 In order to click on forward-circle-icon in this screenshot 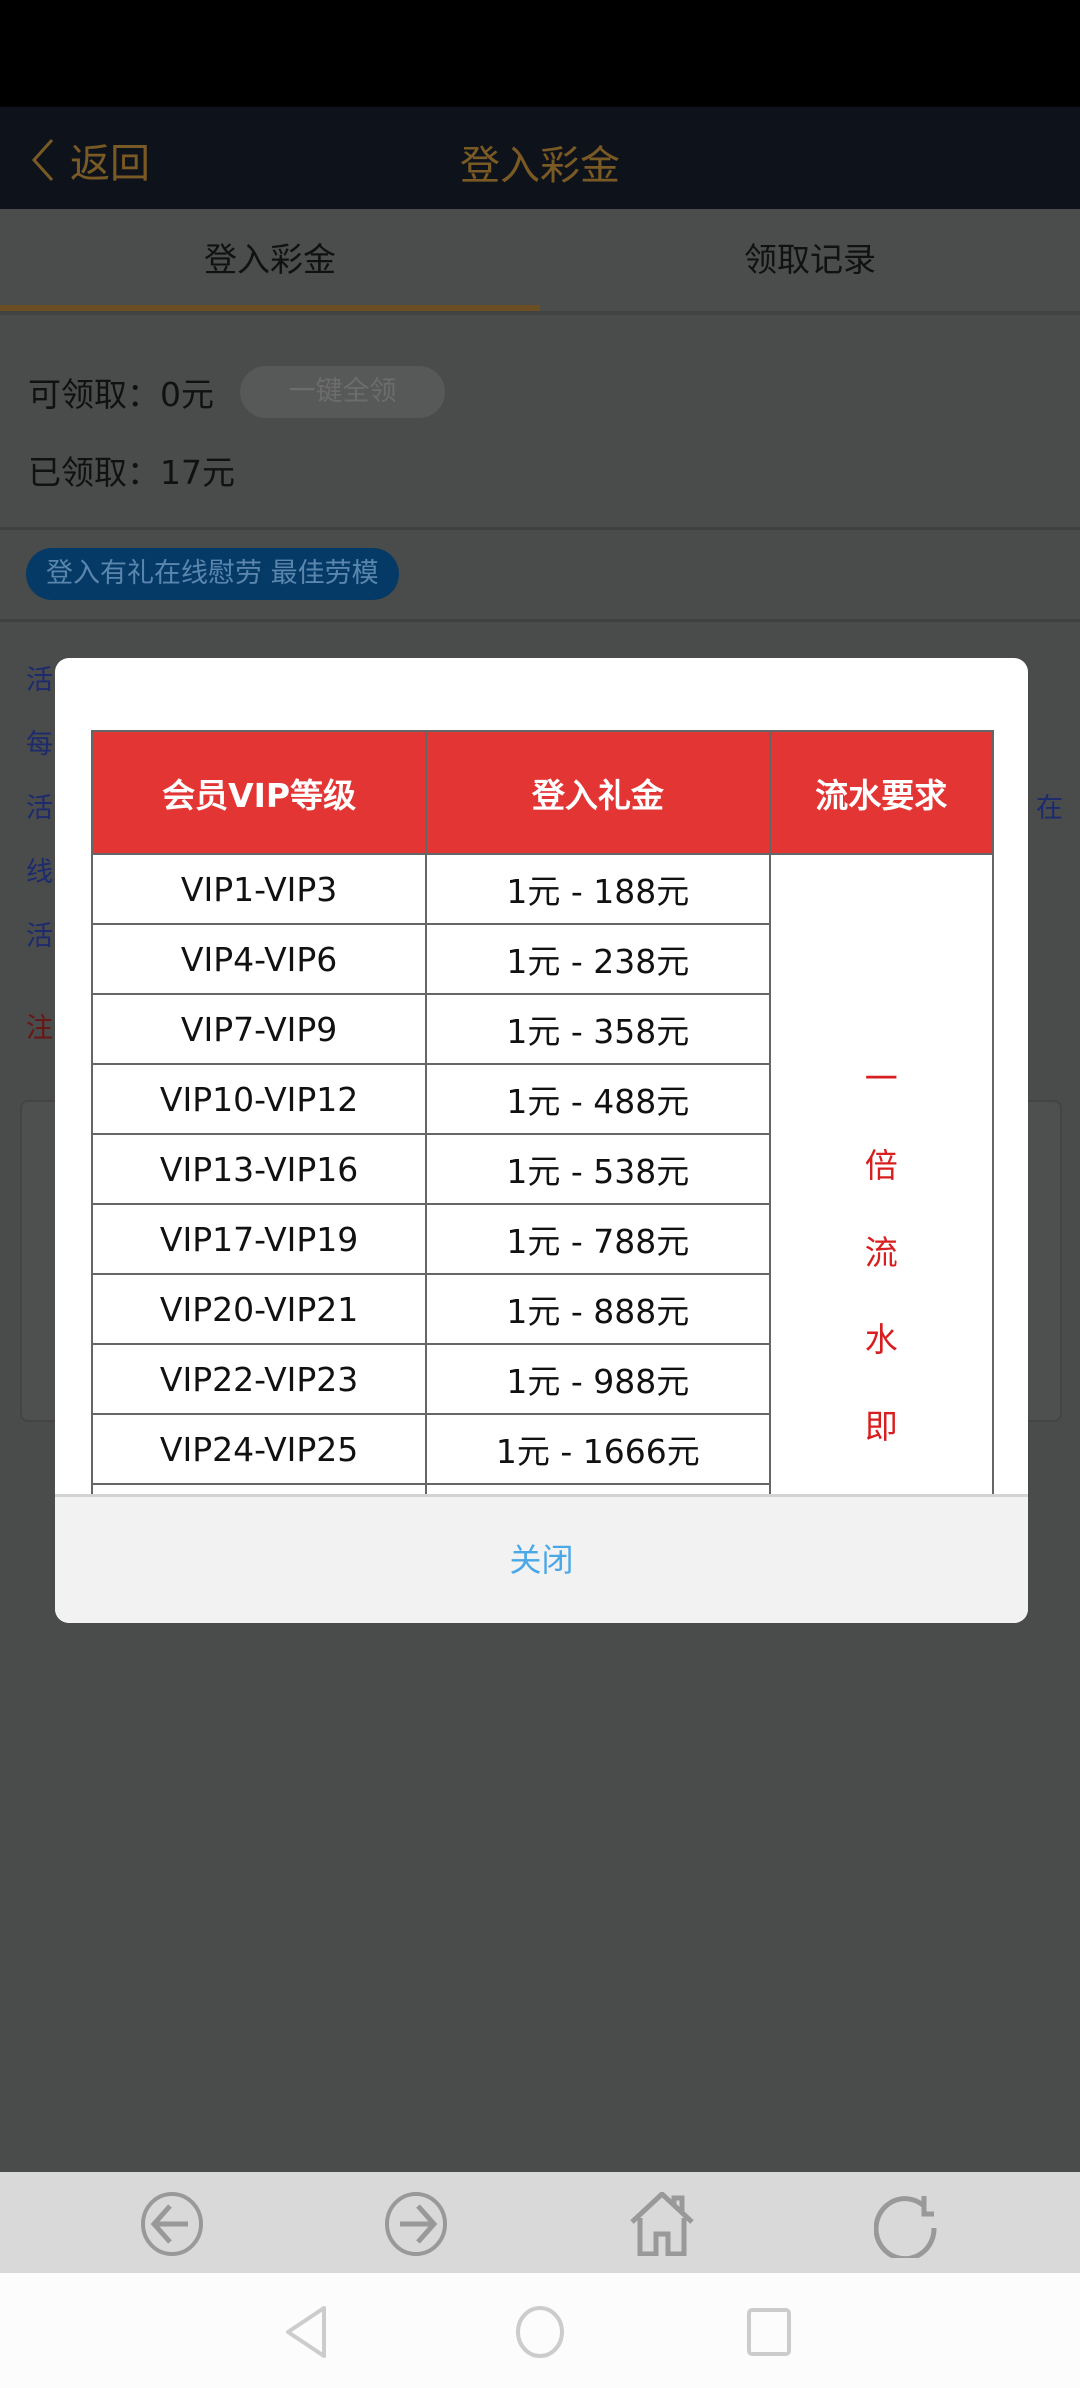, I will do `click(416, 2224)`.